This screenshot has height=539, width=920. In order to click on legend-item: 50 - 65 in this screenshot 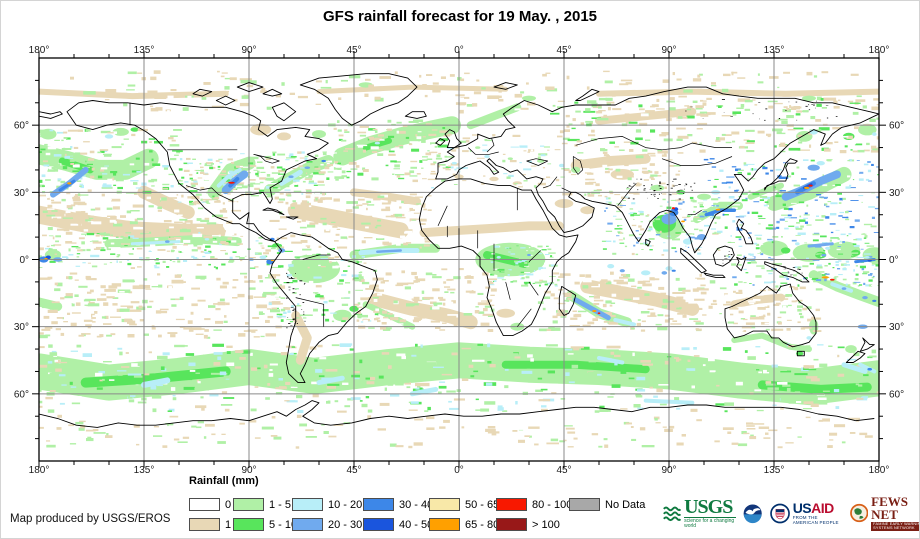, I will do `click(464, 504)`.